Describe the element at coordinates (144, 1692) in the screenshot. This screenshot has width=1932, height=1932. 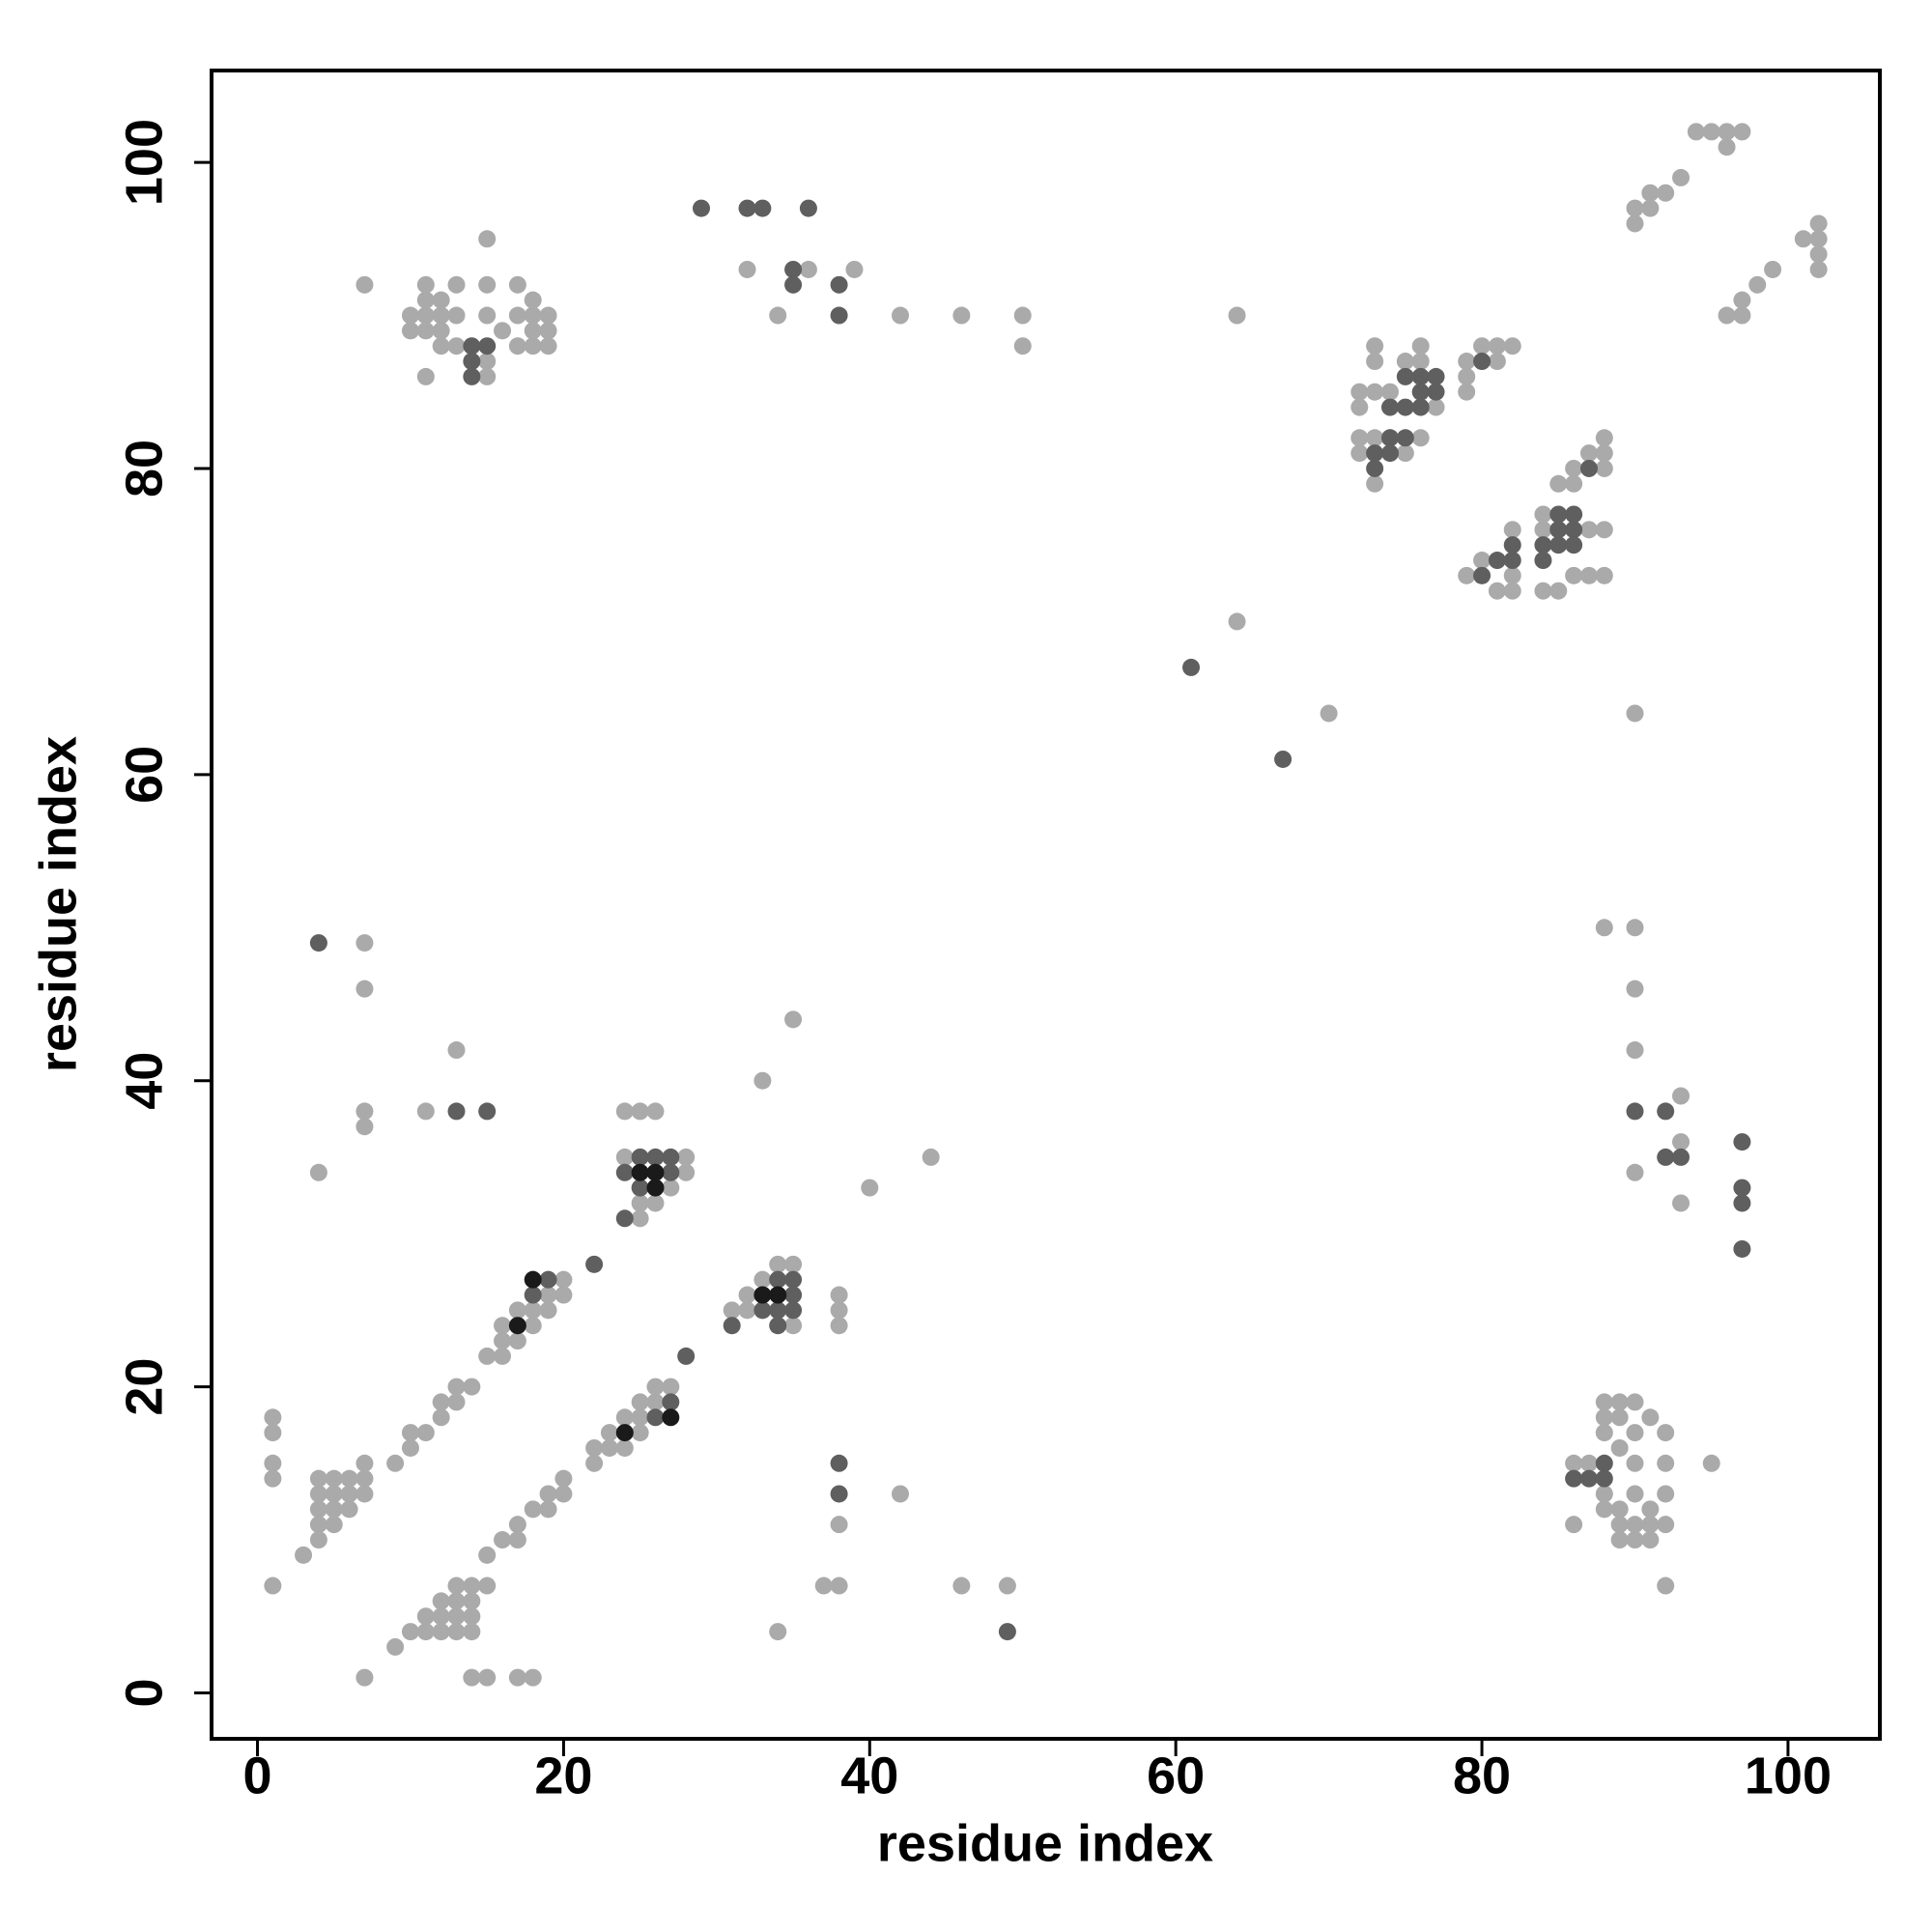
I see `y-tick-label: 0` at that location.